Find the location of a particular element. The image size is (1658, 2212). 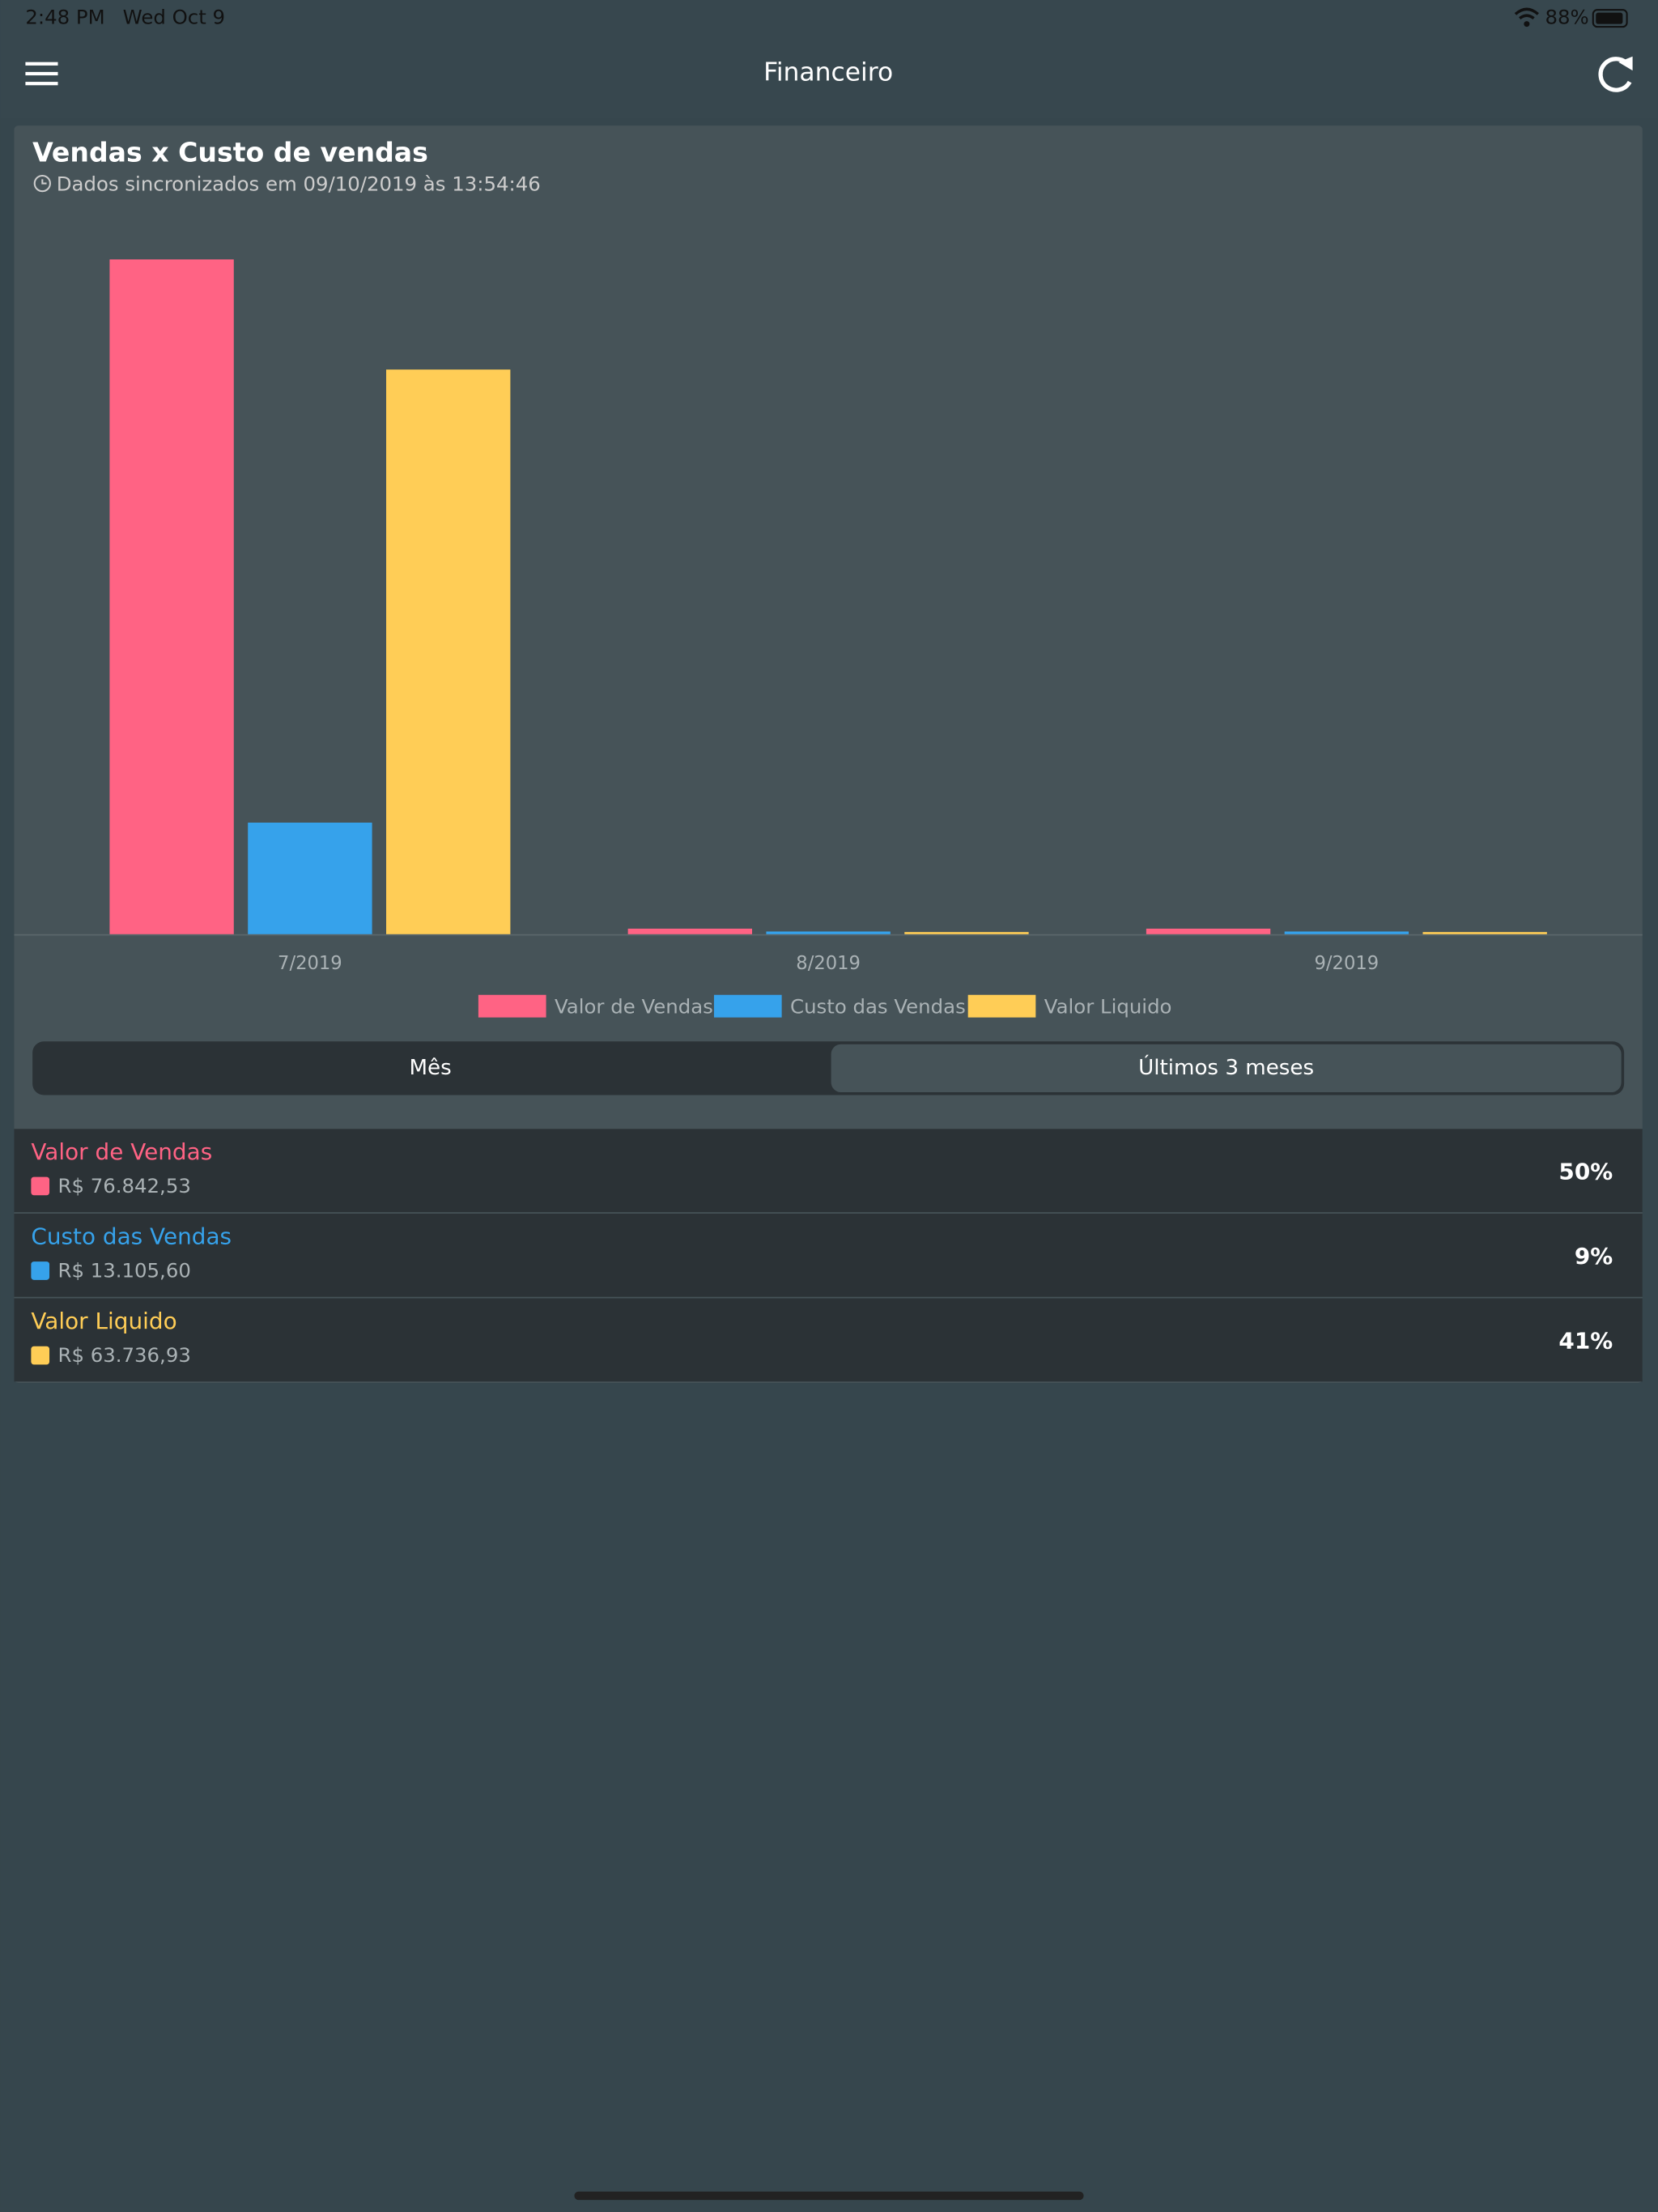

segment-button: Últimos 3 meses is located at coordinates (1226, 1069).